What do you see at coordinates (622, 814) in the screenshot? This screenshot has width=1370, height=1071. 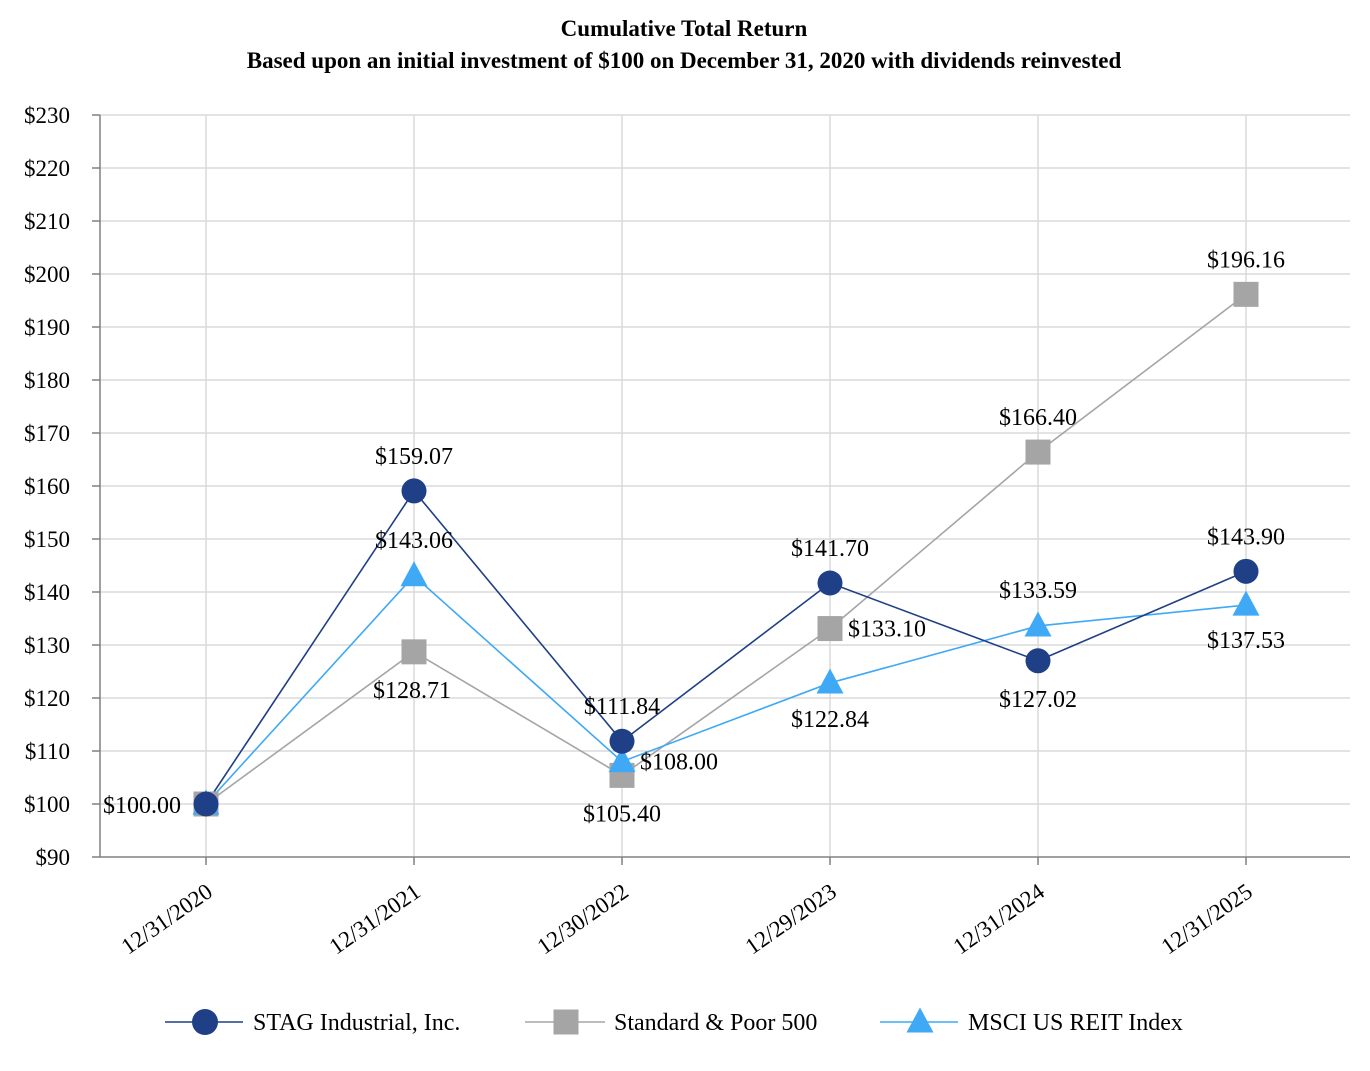 I see `data-label: $105.40` at bounding box center [622, 814].